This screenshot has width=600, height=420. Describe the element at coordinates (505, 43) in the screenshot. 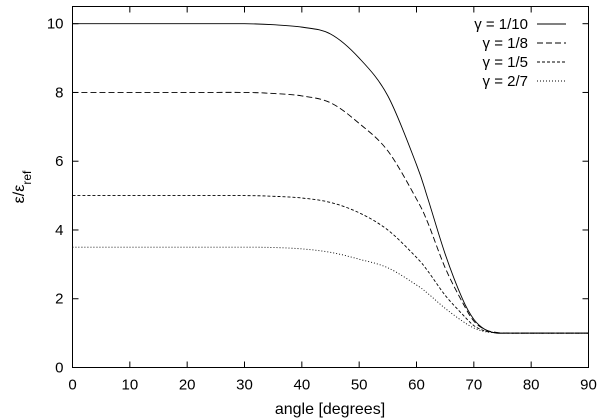

I see `legend-entry-label: γ = 1/8` at that location.